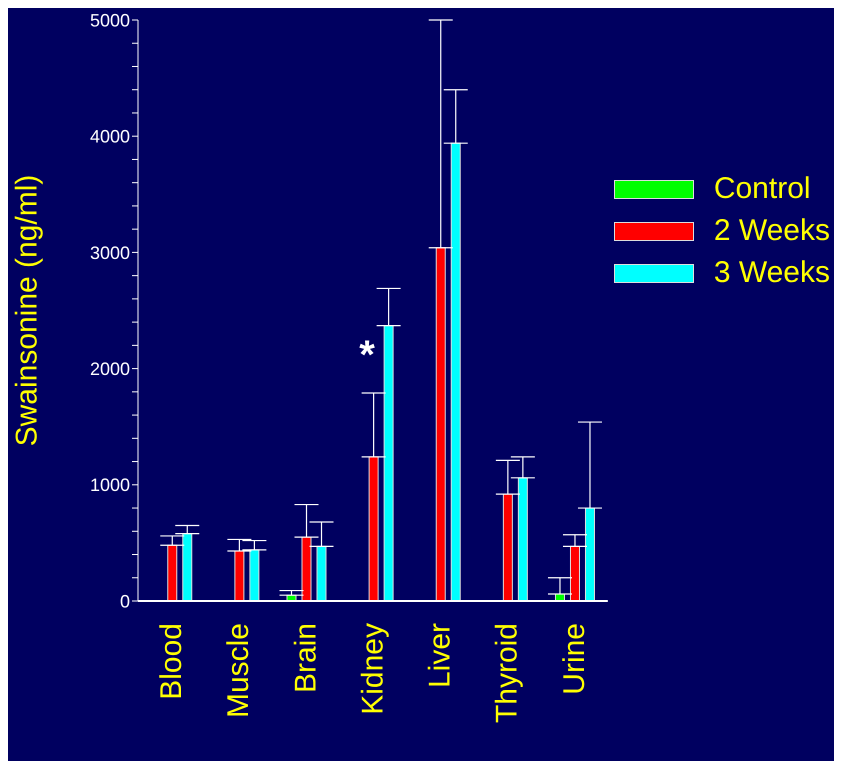 The height and width of the screenshot is (769, 842). I want to click on annotation: *, so click(367, 355).